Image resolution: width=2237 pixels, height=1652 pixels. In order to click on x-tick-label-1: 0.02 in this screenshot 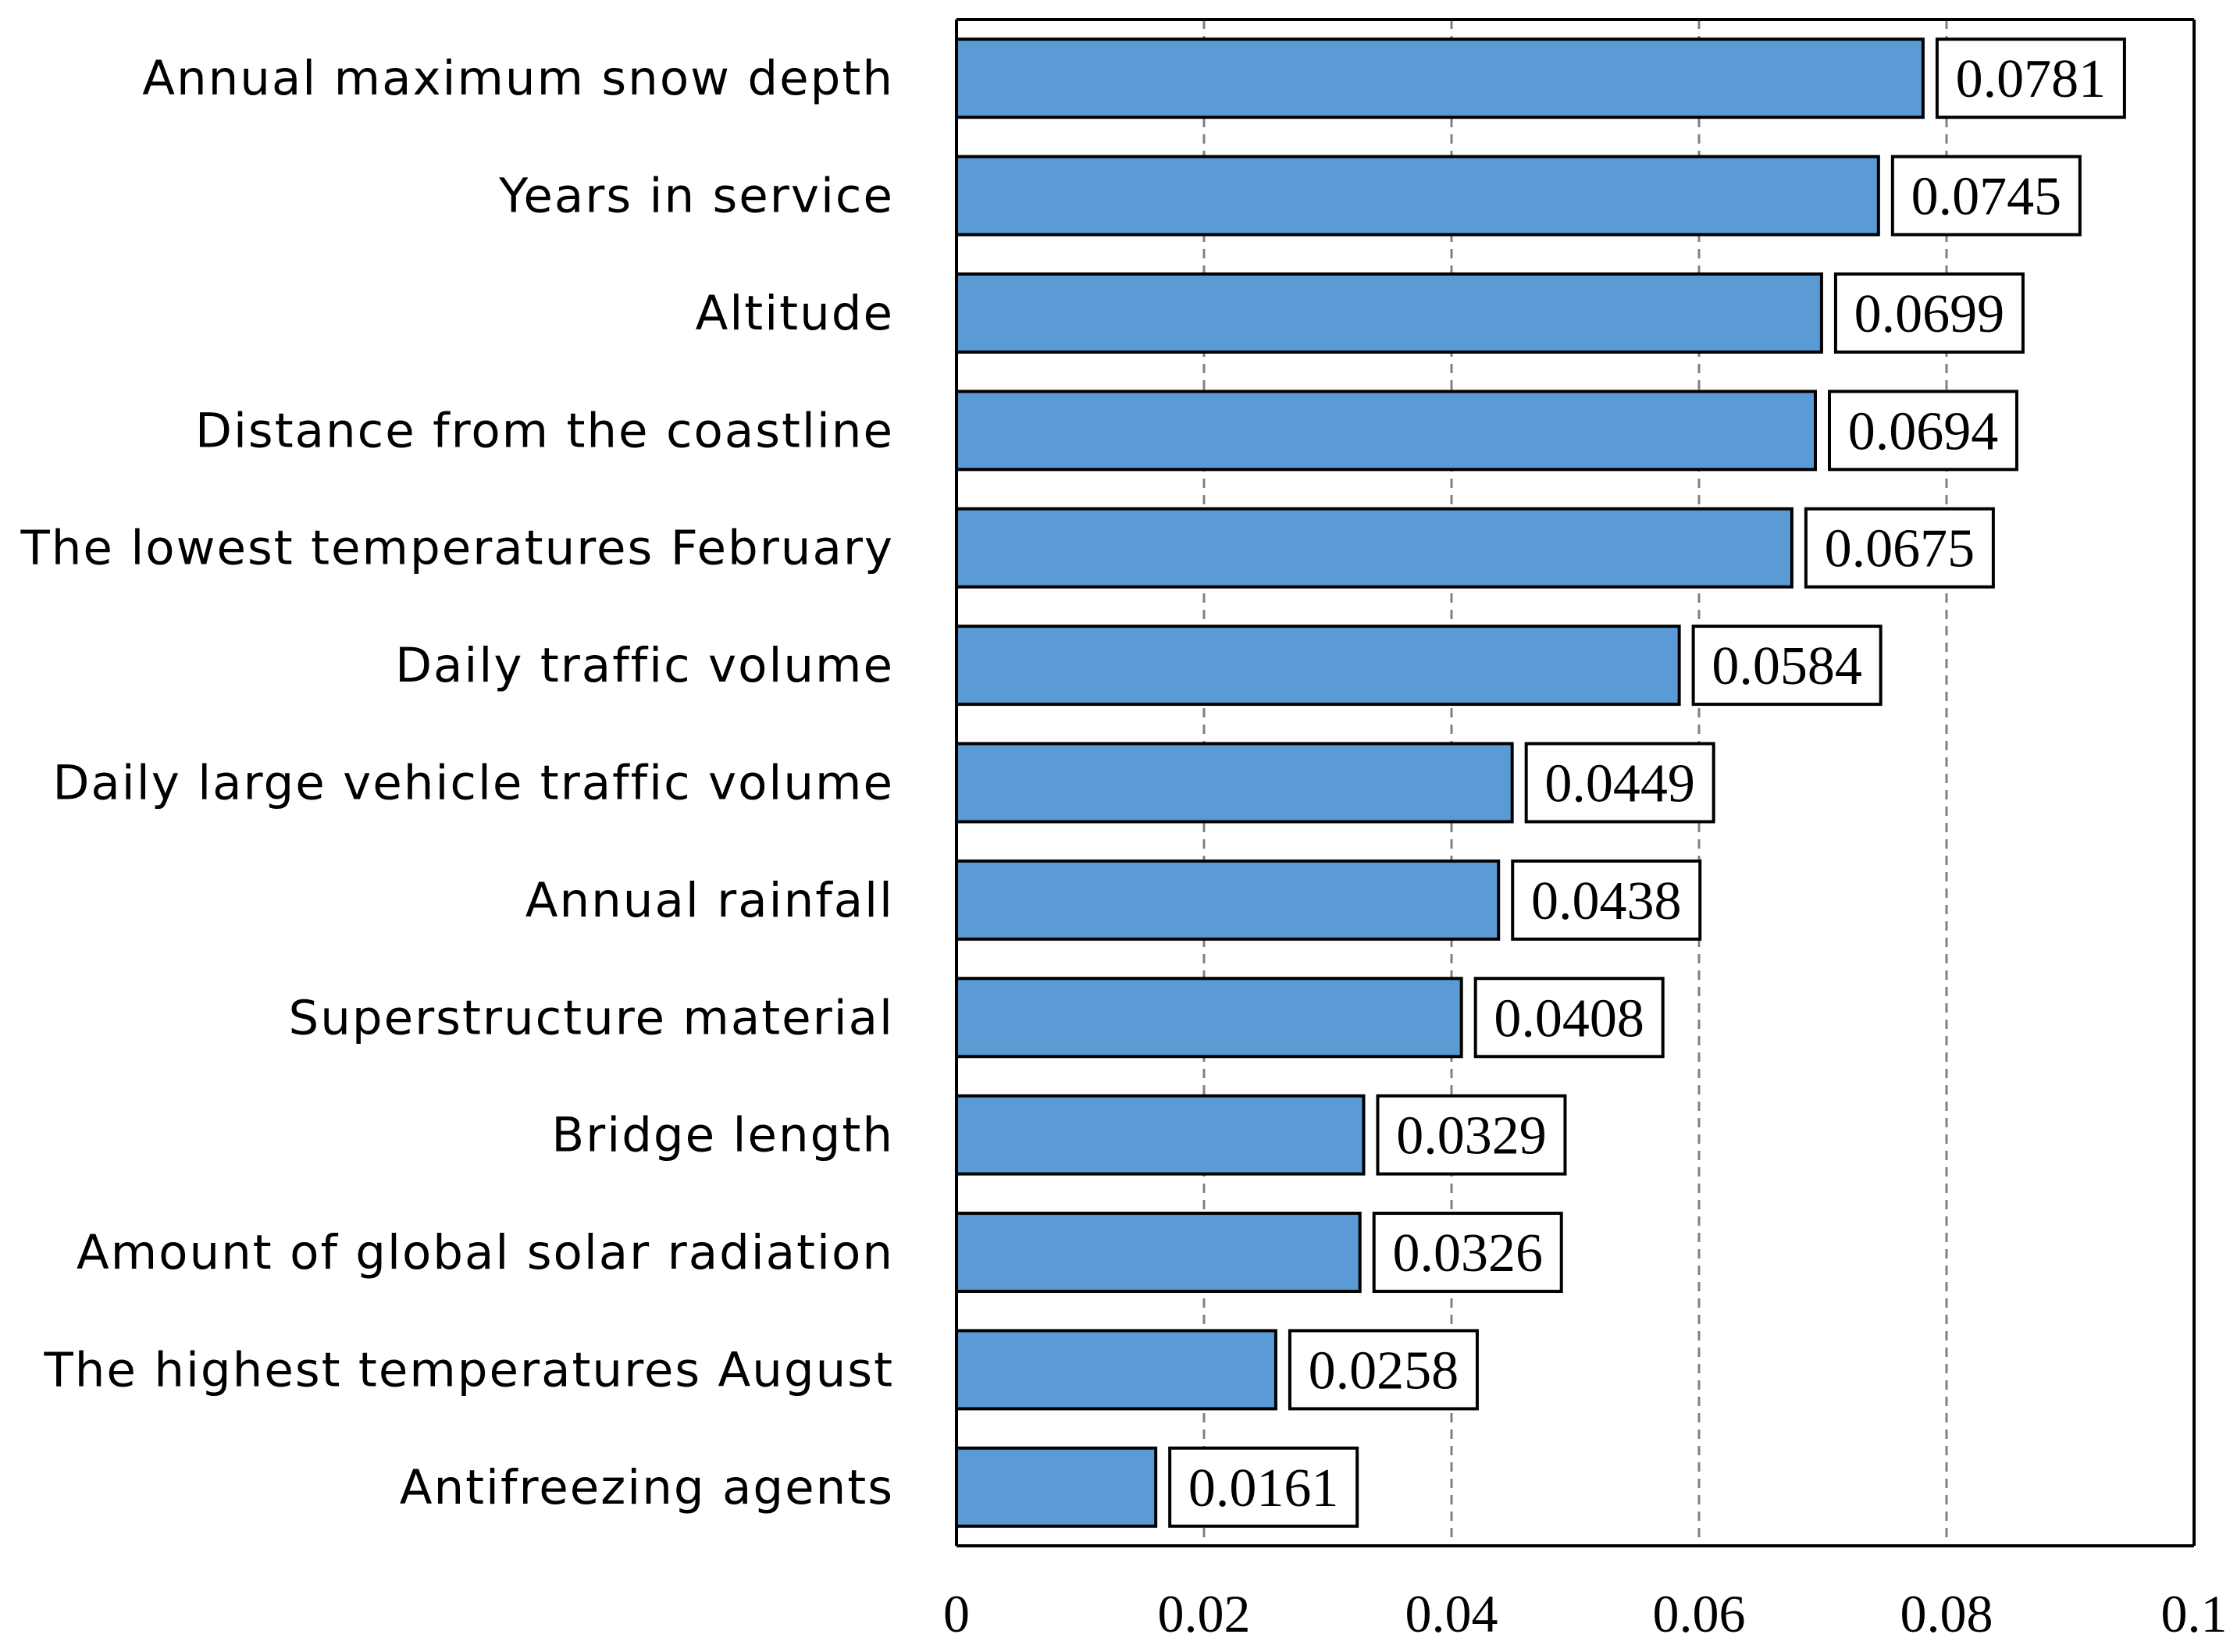, I will do `click(1204, 1613)`.